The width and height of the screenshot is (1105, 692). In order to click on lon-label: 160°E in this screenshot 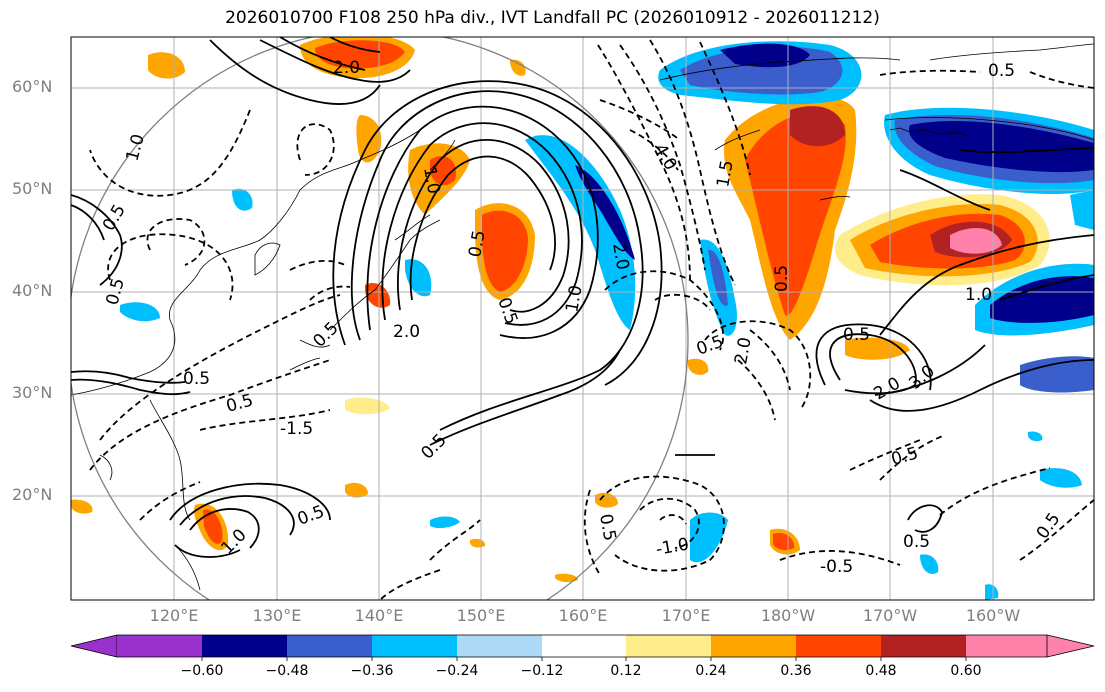, I will do `click(583, 615)`.